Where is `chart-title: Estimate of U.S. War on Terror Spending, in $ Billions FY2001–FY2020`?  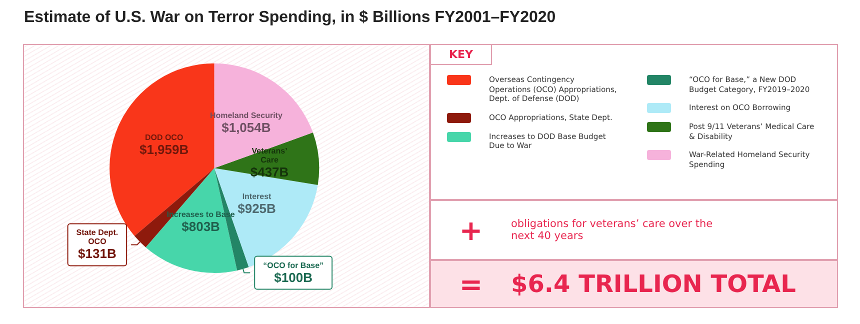
chart-title: Estimate of U.S. War on Terror Spending, in $ Billions FY2001–FY2020 is located at coordinates (290, 18).